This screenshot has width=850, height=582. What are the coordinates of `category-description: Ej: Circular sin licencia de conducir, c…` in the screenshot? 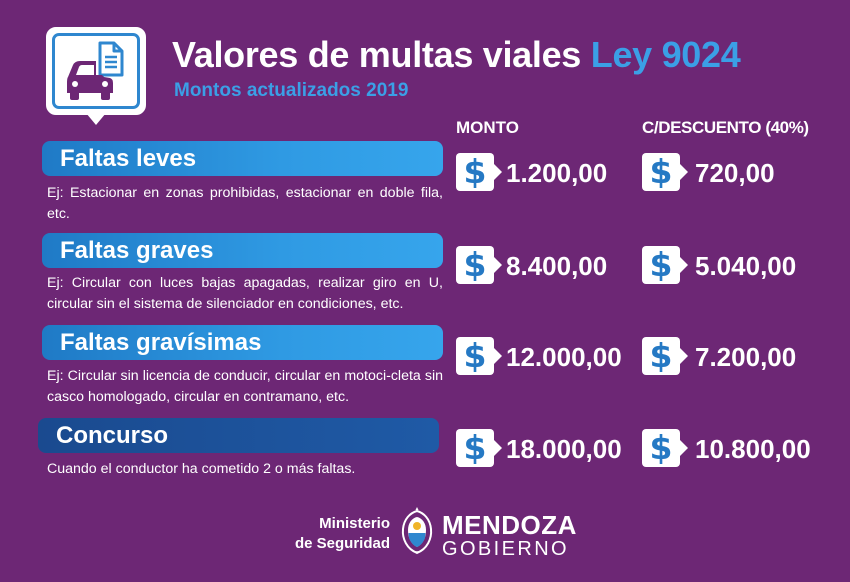 It's located at (245, 386).